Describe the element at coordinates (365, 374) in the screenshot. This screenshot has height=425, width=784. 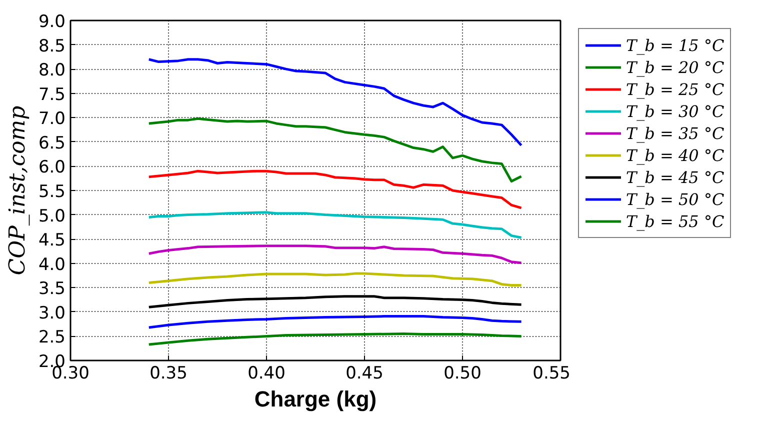
I see `x-tick-label: 0.45` at that location.